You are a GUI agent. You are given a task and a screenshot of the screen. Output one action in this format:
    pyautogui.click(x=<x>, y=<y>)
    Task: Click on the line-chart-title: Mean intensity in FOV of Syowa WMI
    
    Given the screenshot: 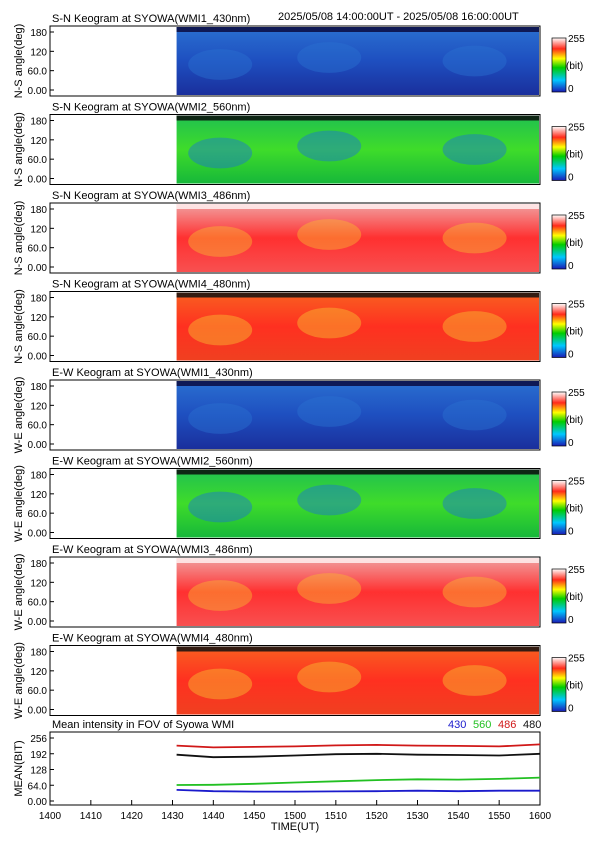 What is the action you would take?
    pyautogui.click(x=143, y=725)
    